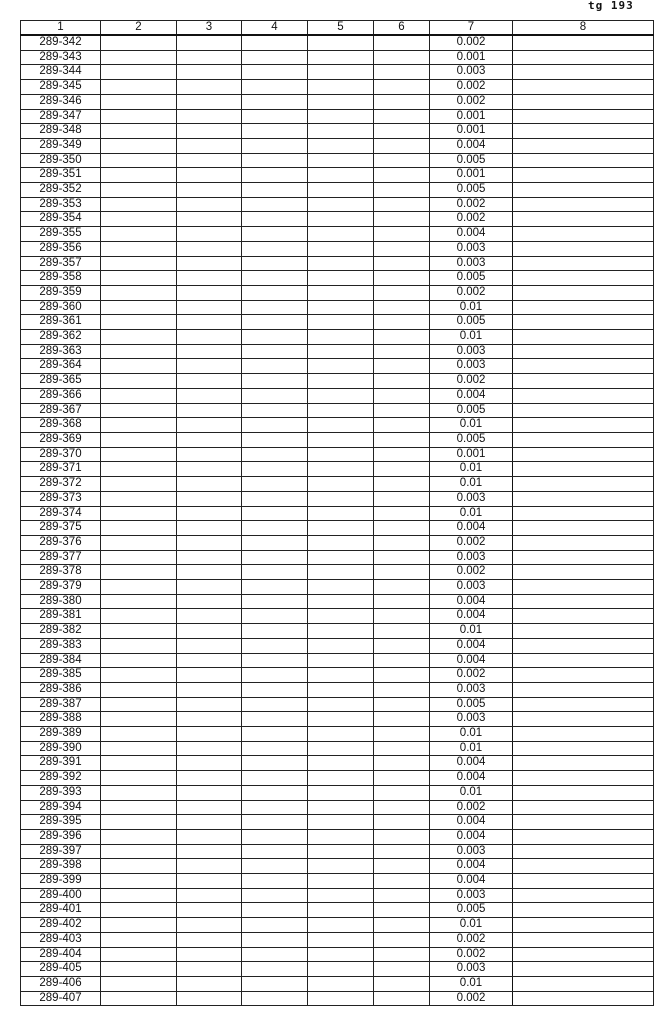 The height and width of the screenshot is (1032, 665). I want to click on sample-id-cell: 289-388, so click(60, 719).